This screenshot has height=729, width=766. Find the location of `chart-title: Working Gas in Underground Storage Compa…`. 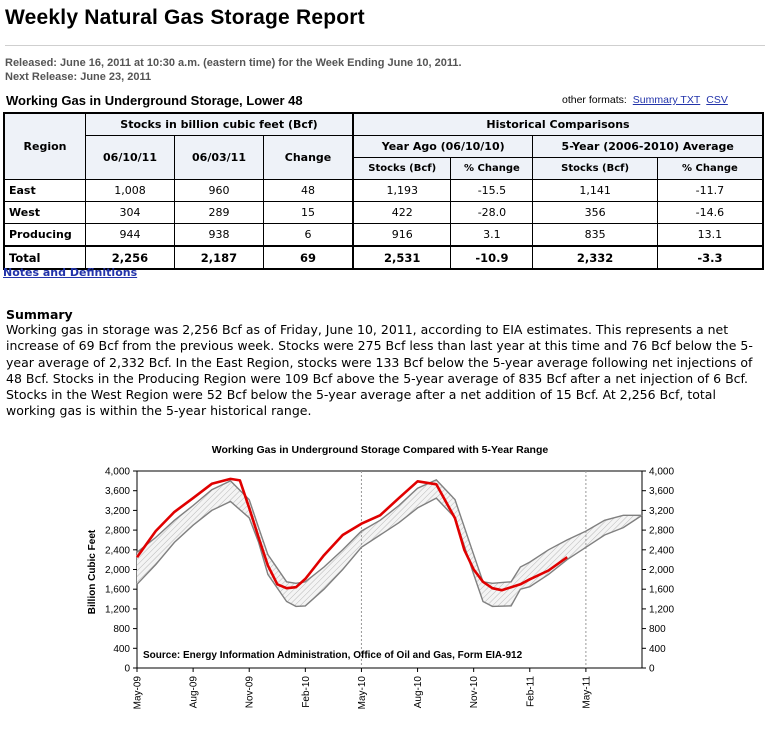

chart-title: Working Gas in Underground Storage Compa… is located at coordinates (380, 450).